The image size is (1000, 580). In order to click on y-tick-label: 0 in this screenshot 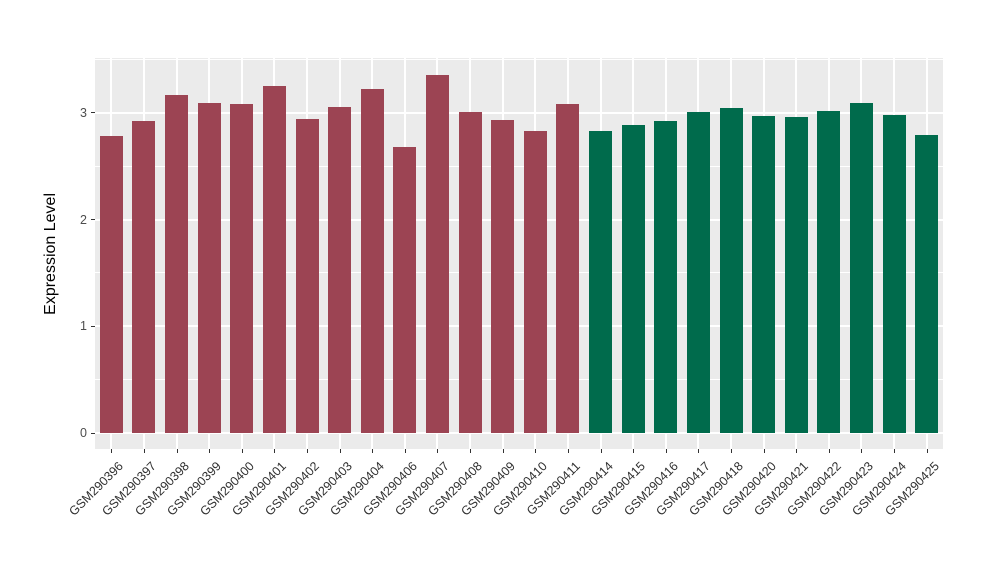, I will do `click(83, 433)`.